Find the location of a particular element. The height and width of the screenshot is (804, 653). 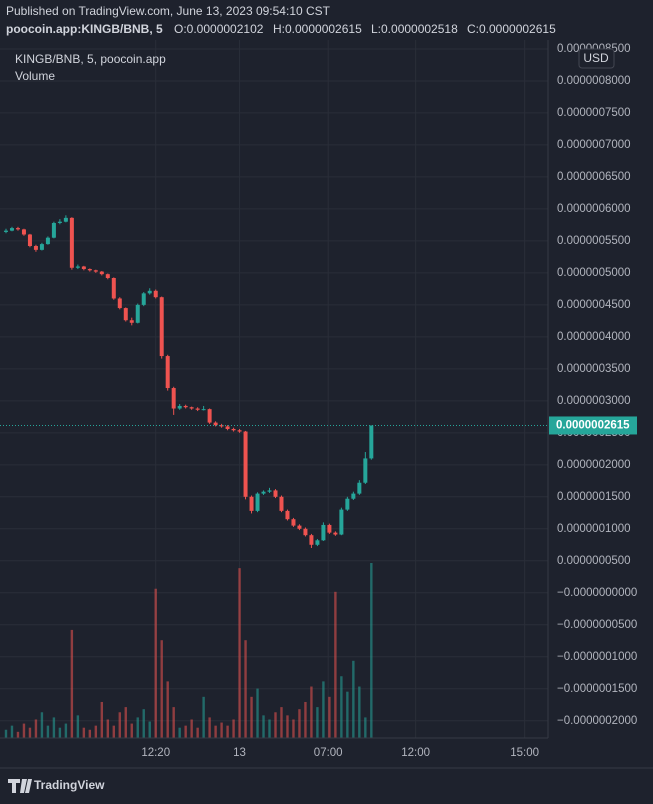

ohlc-high: H:0.0000002615 is located at coordinates (317, 29).